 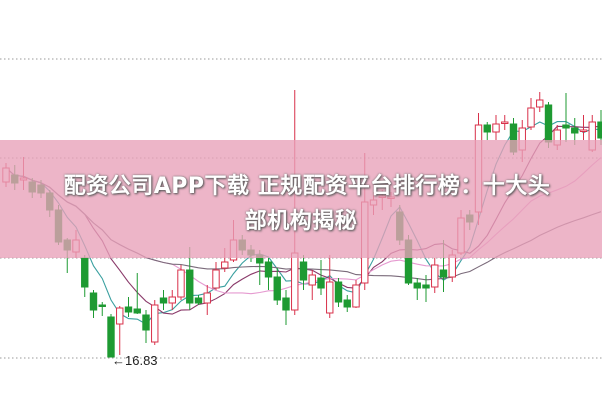 I want to click on article-title-line1: 配资公司APP下载 正规配资平台排行榜：十大头, so click(x=307, y=186).